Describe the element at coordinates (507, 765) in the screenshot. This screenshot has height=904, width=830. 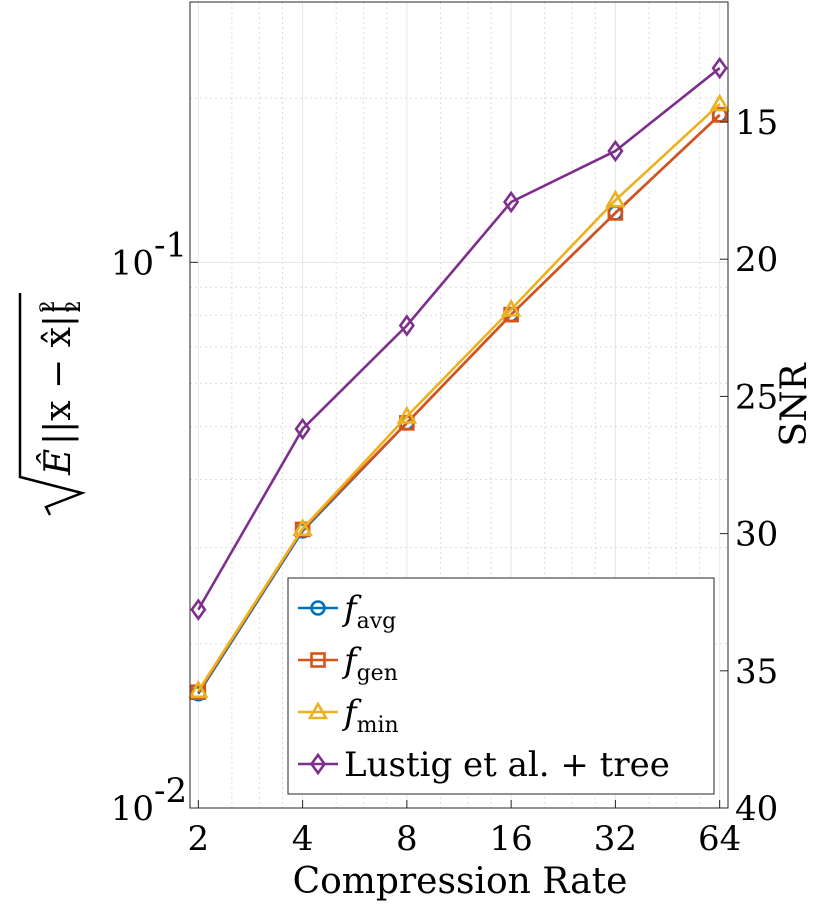
I see `legend-label: Lustig et al. + tree` at that location.